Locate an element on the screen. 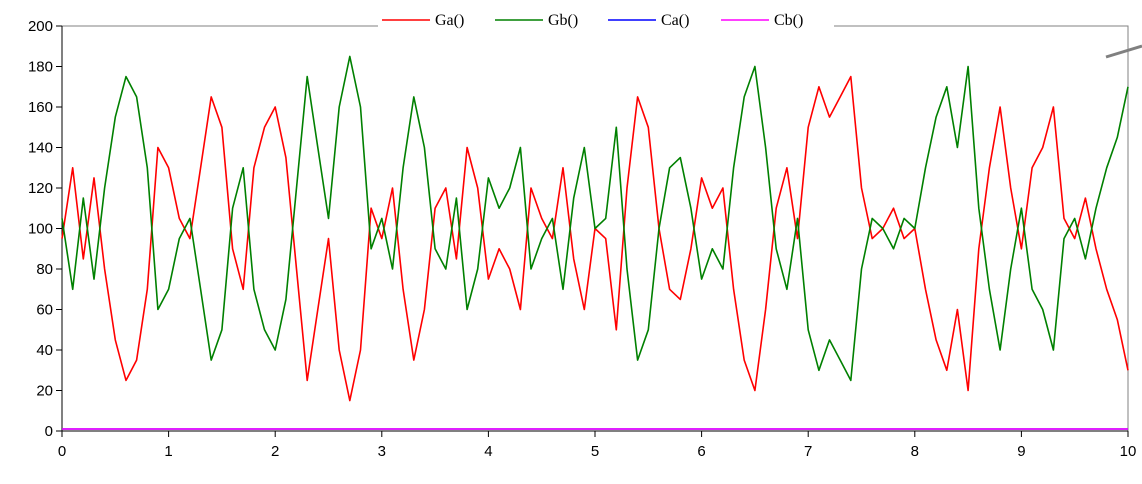 The image size is (1142, 484). y-tick-label: 40 is located at coordinates (44, 350).